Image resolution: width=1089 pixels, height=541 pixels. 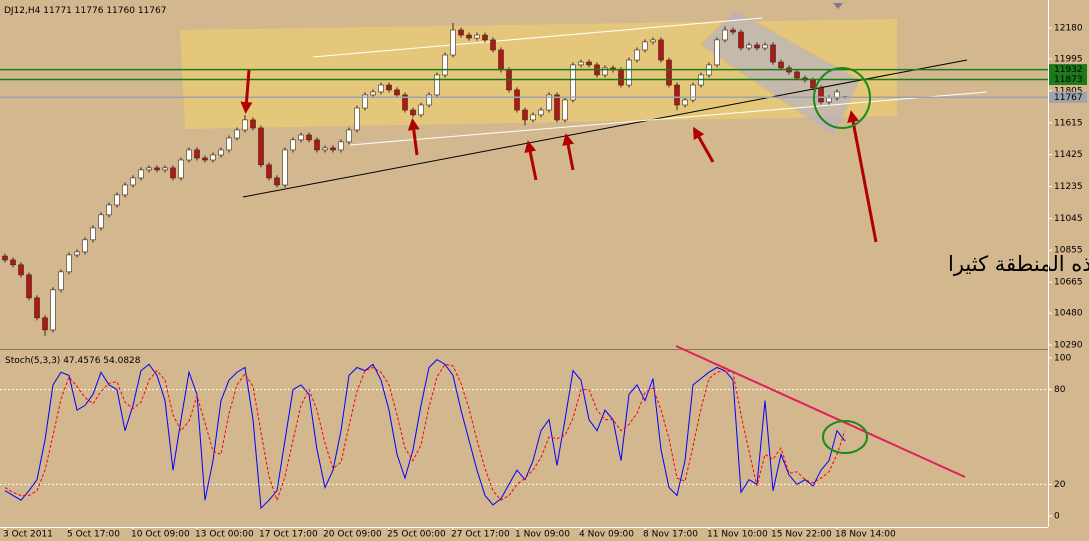 I want to click on y-tick-label: 10665, so click(x=1068, y=283).